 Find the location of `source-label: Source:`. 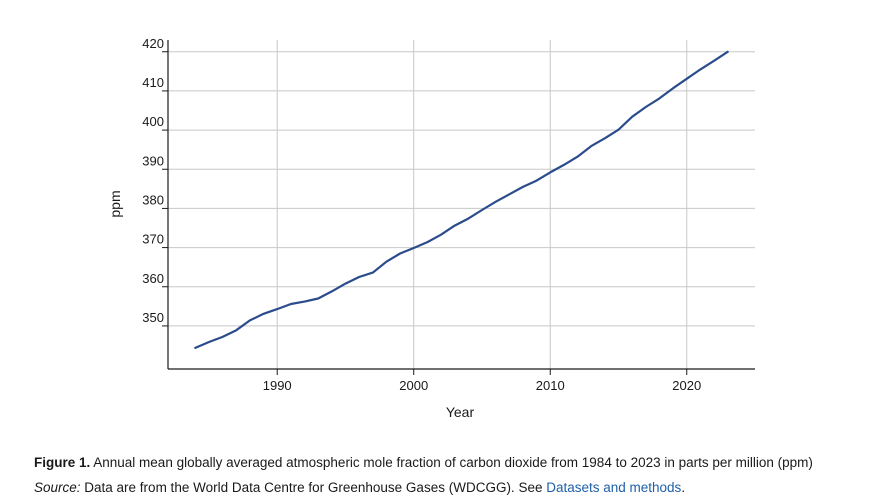

source-label: Source: is located at coordinates (57, 487).